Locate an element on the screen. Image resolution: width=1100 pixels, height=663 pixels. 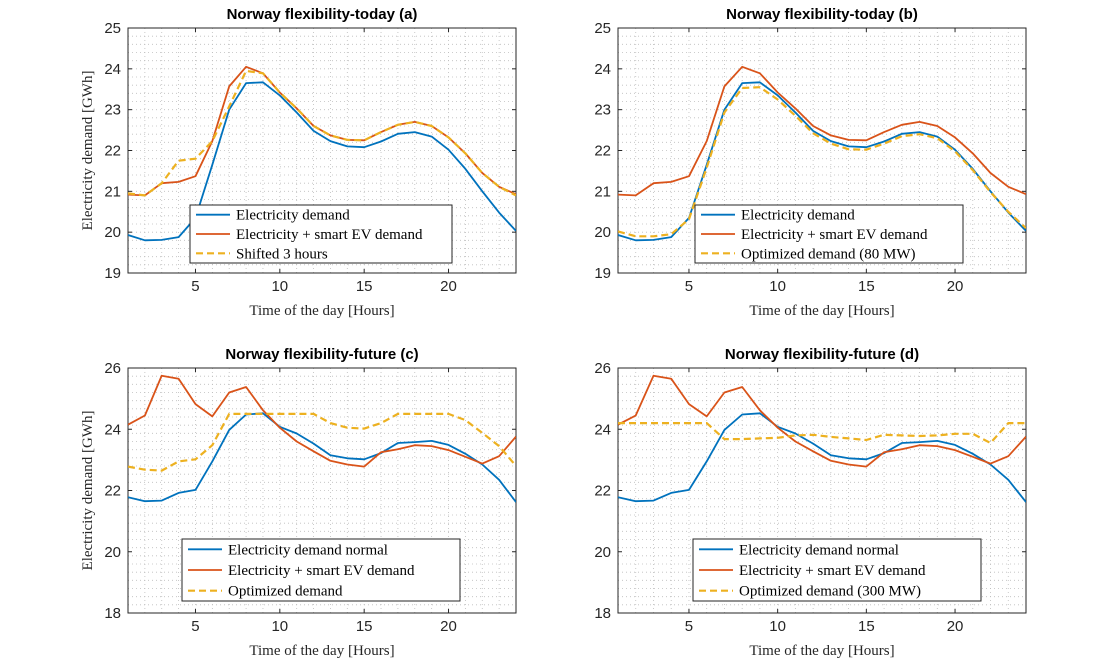
legend-label: Optimized demand is located at coordinates (285, 592).